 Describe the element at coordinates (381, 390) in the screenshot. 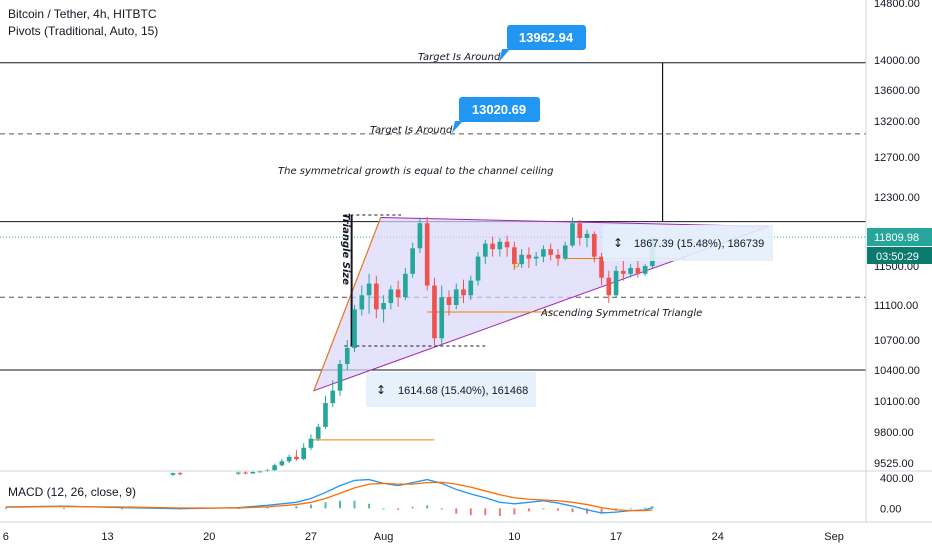

I see `measure-left-icon: ↕` at that location.